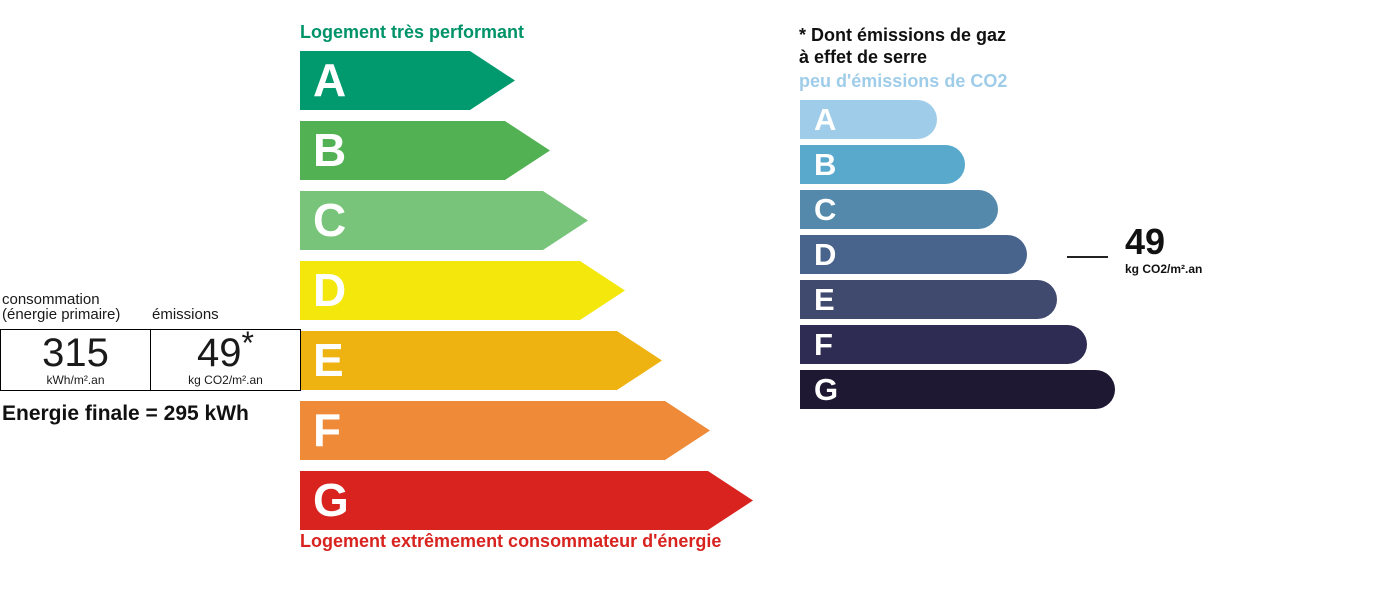  Describe the element at coordinates (903, 81) in the screenshot. I see `co2-scale-subcaption: peu d'émissions de CO2` at that location.